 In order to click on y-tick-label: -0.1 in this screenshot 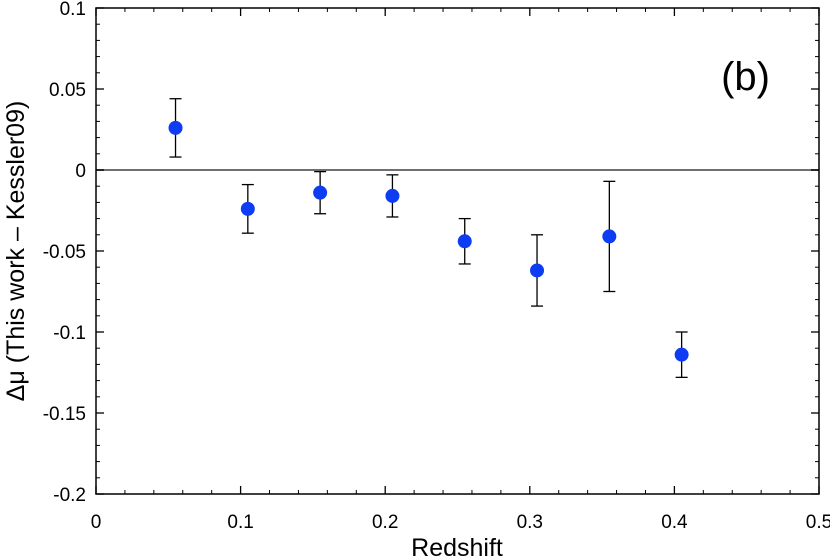, I will do `click(69, 333)`.